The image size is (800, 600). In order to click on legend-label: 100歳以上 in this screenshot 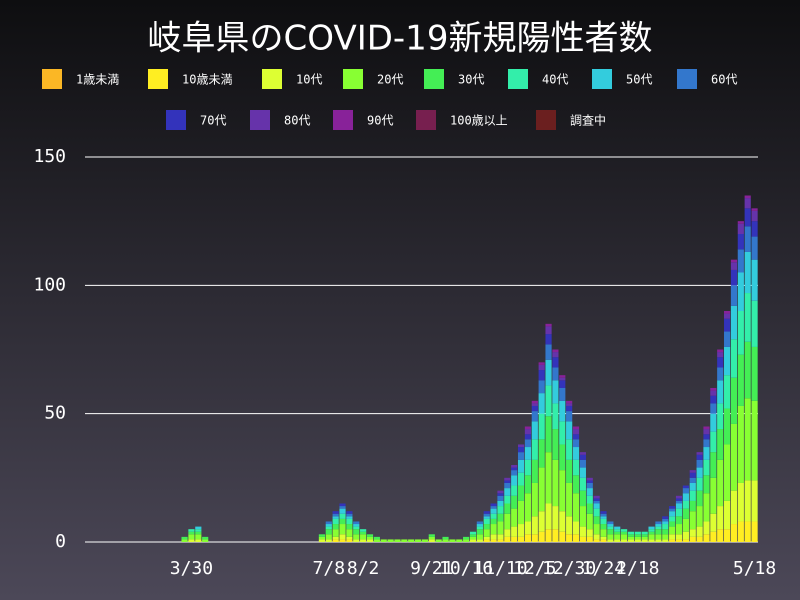, I will do `click(479, 121)`.